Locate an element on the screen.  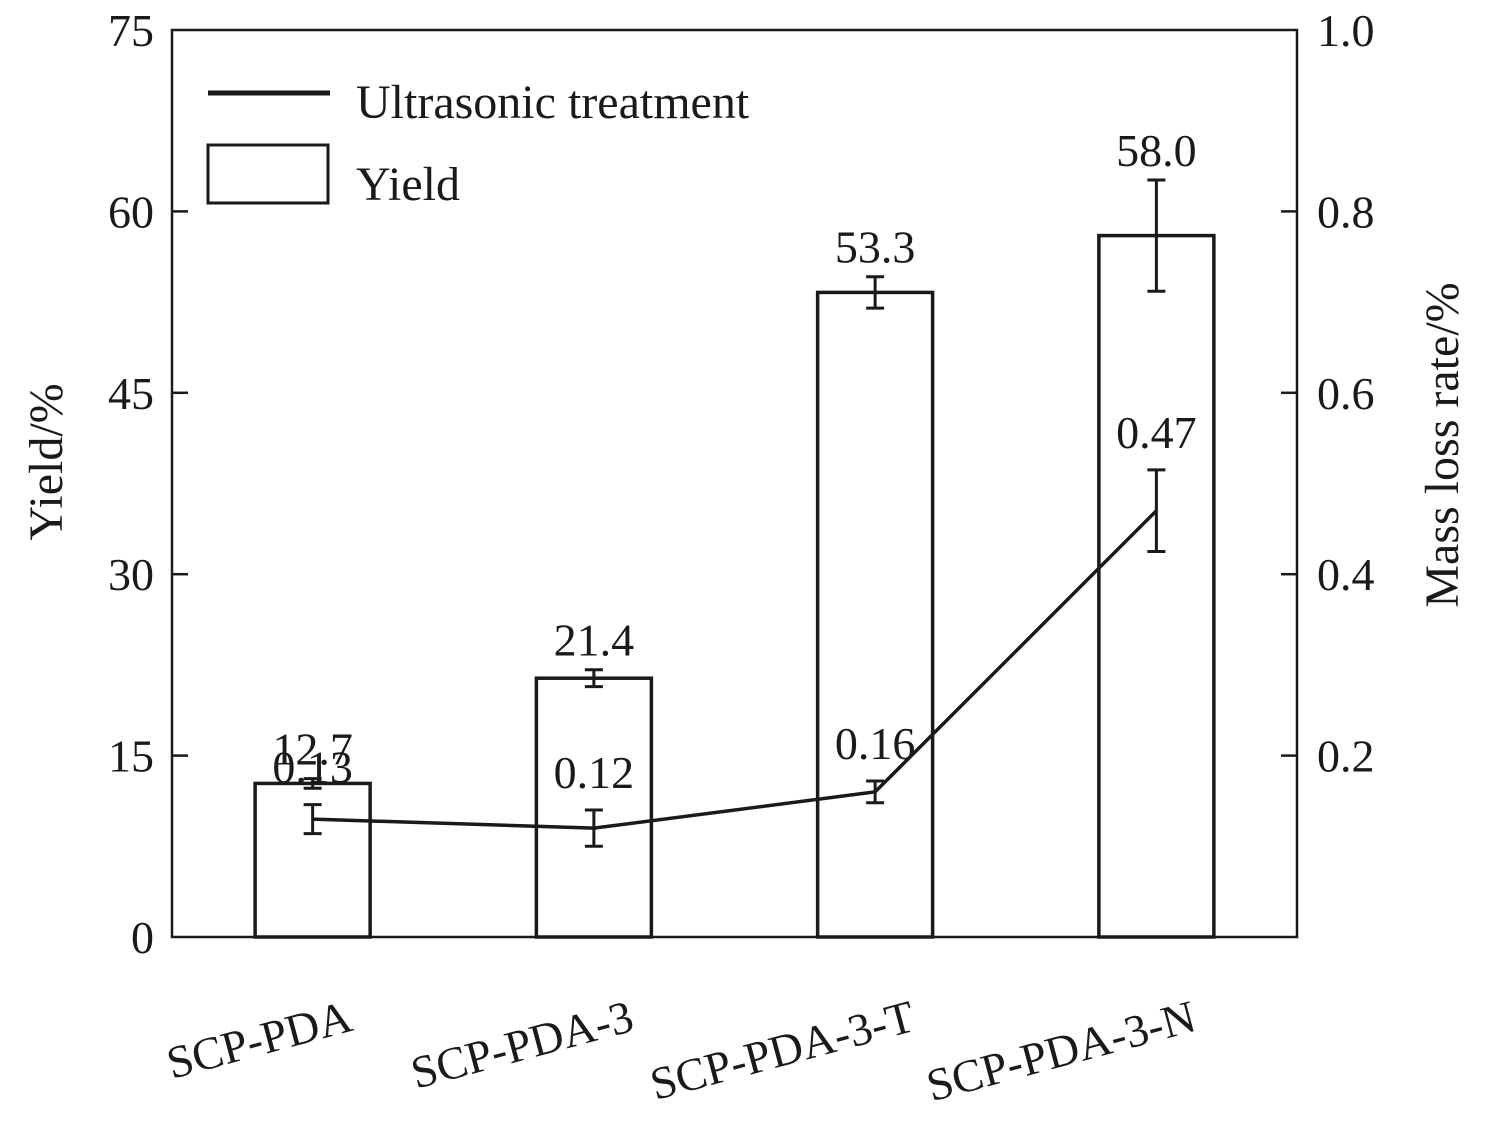
legend-label-ultrasonic-treatment: Ultrasonic treatment is located at coordinates (553, 102).